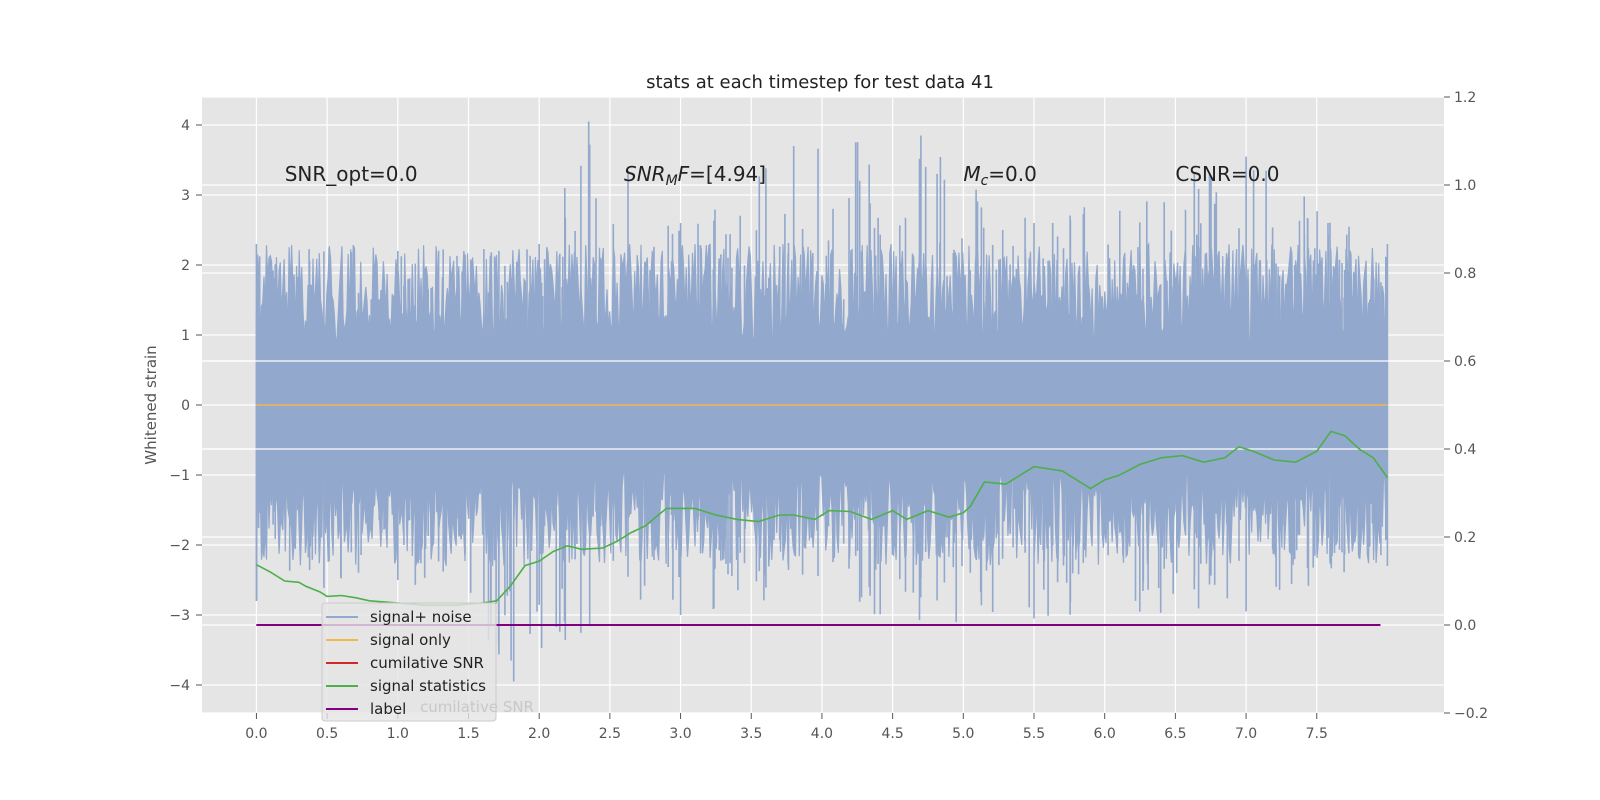 This screenshot has height=800, width=1600. I want to click on y-tick-label: −1, so click(179, 476).